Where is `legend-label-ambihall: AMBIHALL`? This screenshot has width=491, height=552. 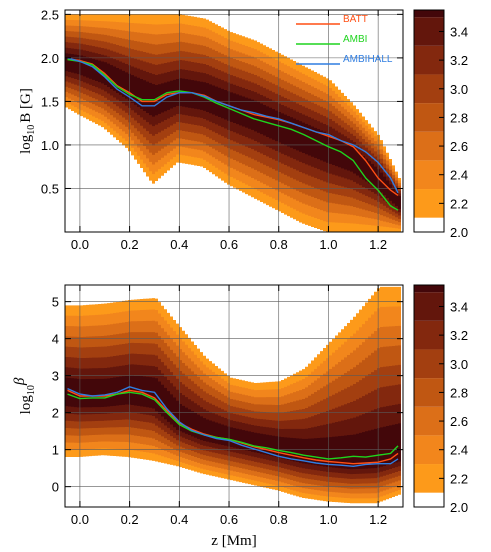
legend-label-ambihall: AMBIHALL is located at coordinates (368, 59).